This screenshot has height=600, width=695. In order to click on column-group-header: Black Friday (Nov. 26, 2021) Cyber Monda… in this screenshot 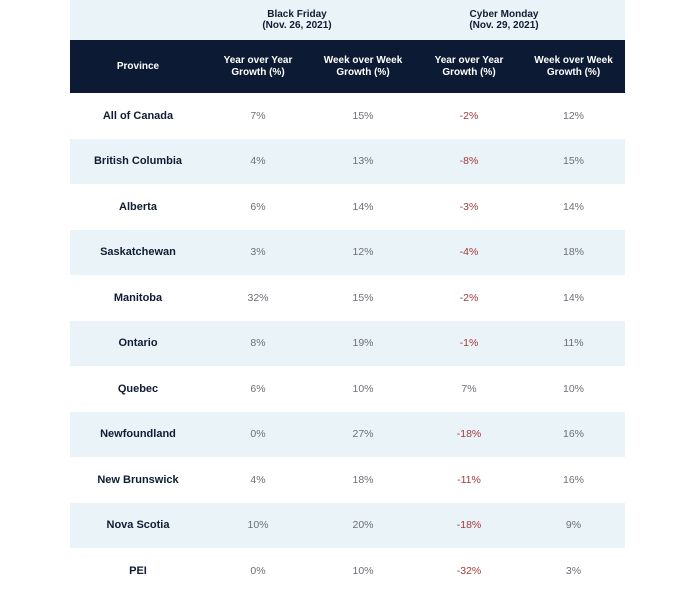, I will do `click(347, 20)`.